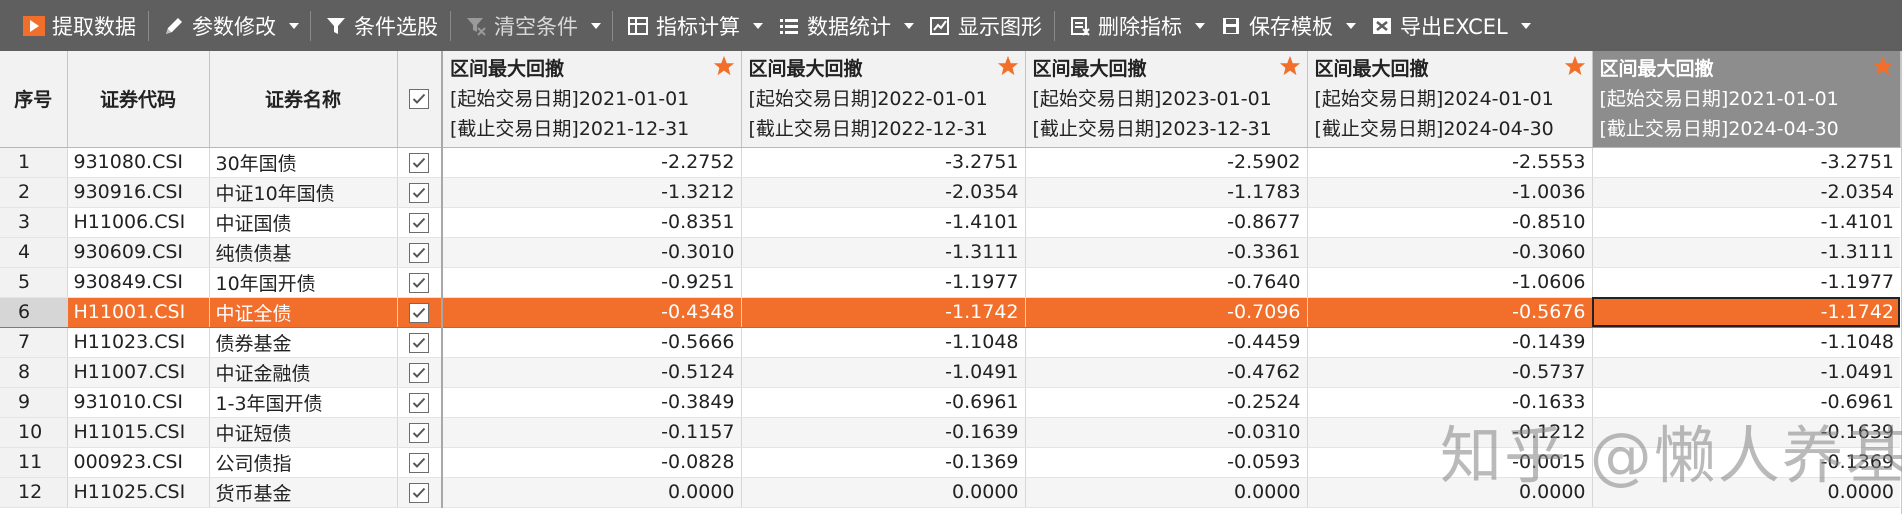 Image resolution: width=1902 pixels, height=514 pixels. Describe the element at coordinates (303, 342) in the screenshot. I see `security-name: 债券基金` at that location.